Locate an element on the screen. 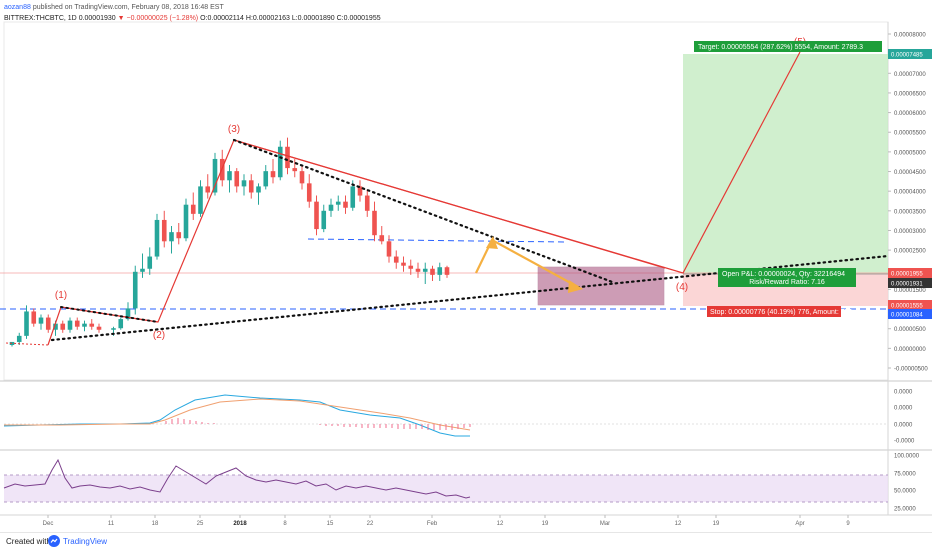 Image resolution: width=932 pixels, height=551 pixels. time-tick-label: 18 is located at coordinates (155, 524).